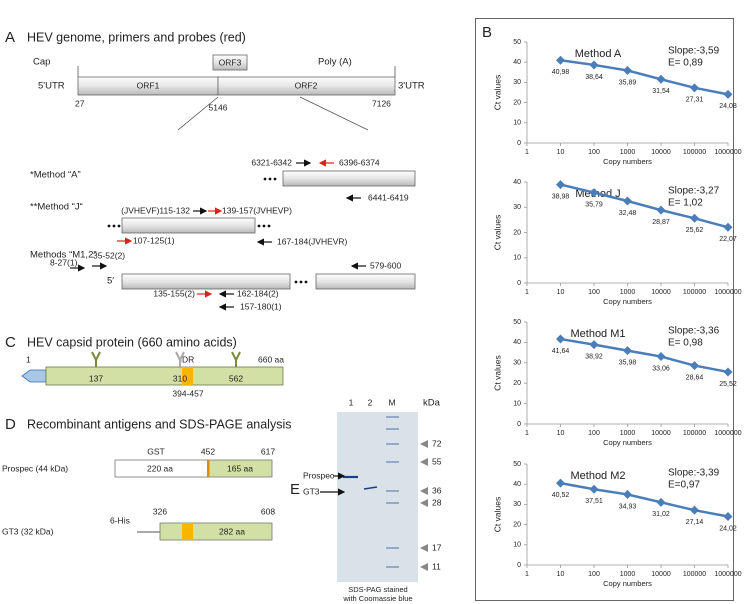 The width and height of the screenshot is (746, 604). I want to click on band, so click(370, 488).